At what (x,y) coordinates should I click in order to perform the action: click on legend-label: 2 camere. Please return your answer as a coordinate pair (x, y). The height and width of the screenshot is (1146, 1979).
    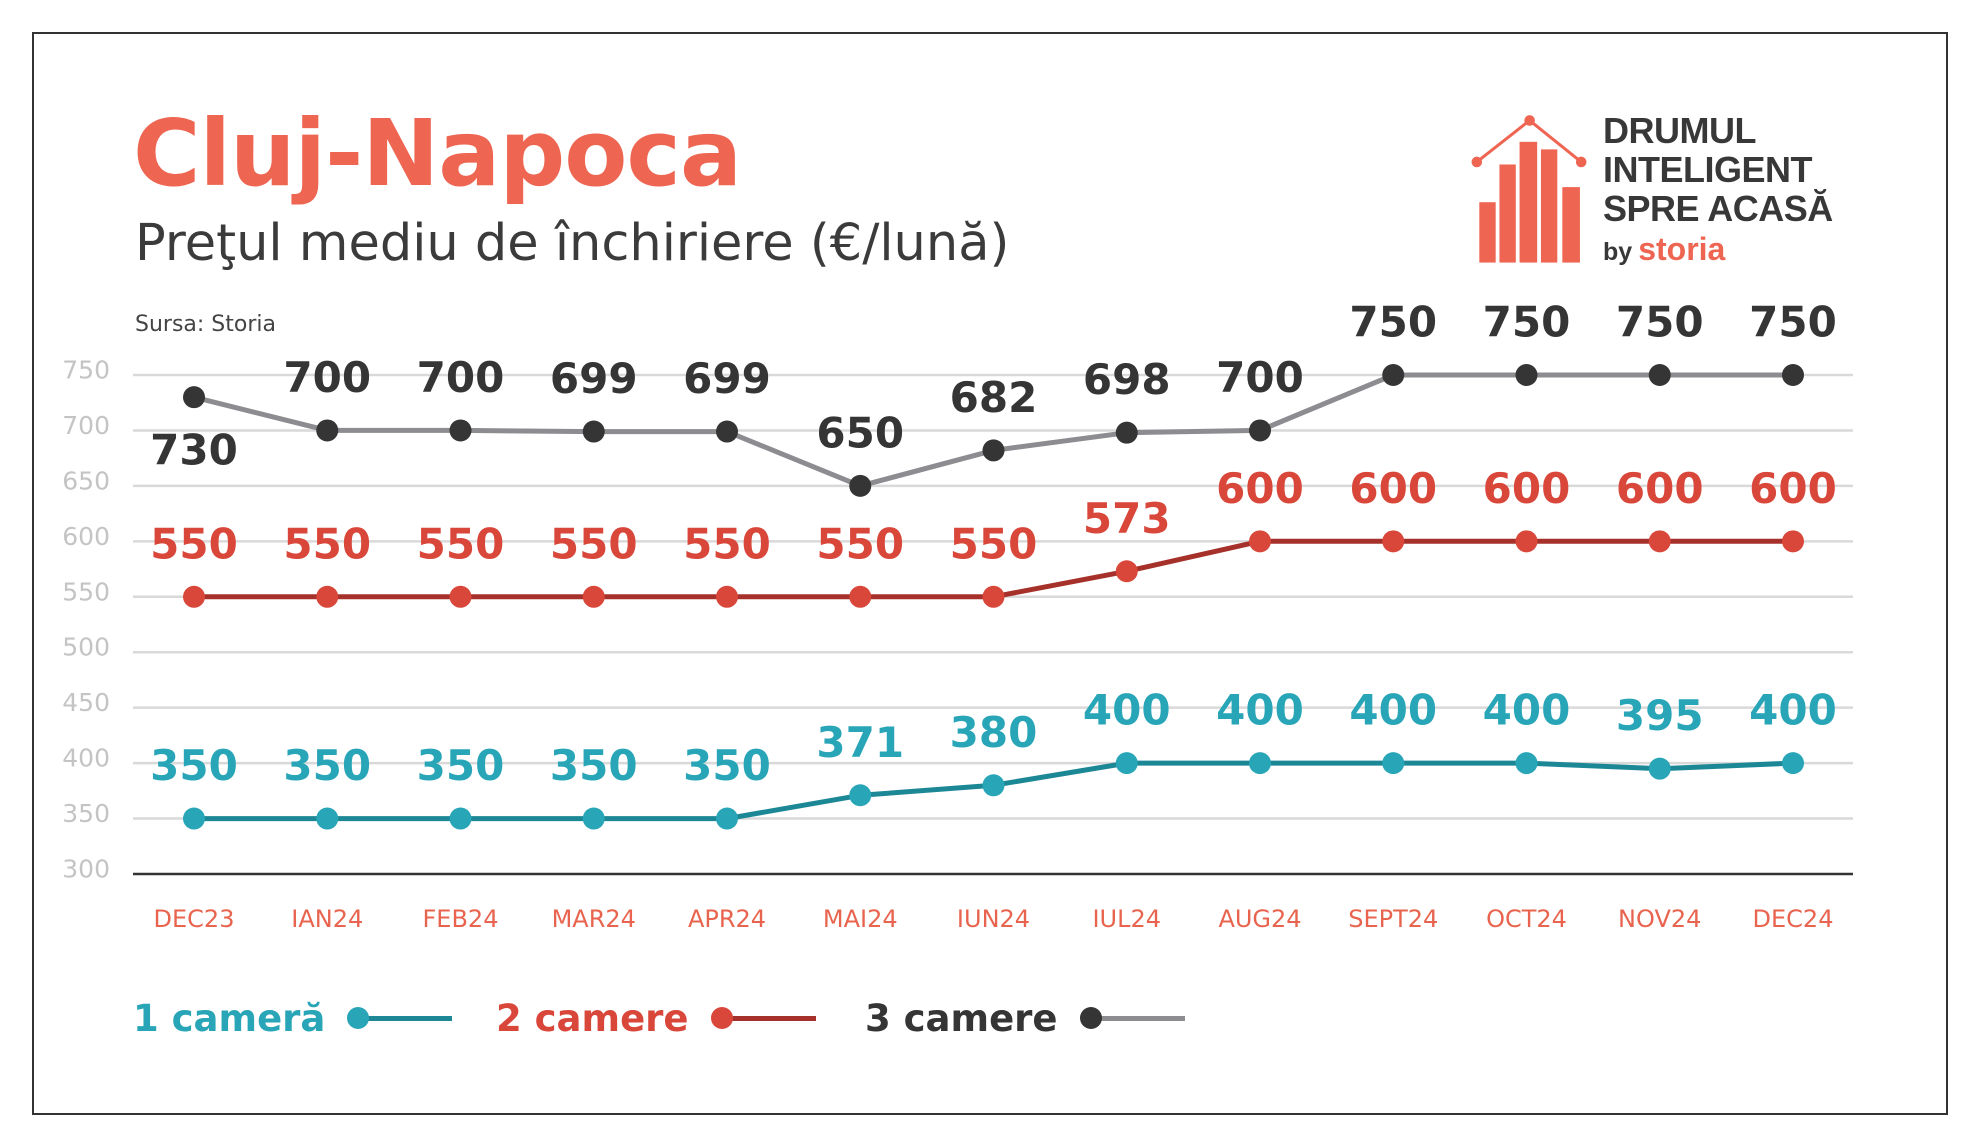
    Looking at the image, I should click on (592, 1018).